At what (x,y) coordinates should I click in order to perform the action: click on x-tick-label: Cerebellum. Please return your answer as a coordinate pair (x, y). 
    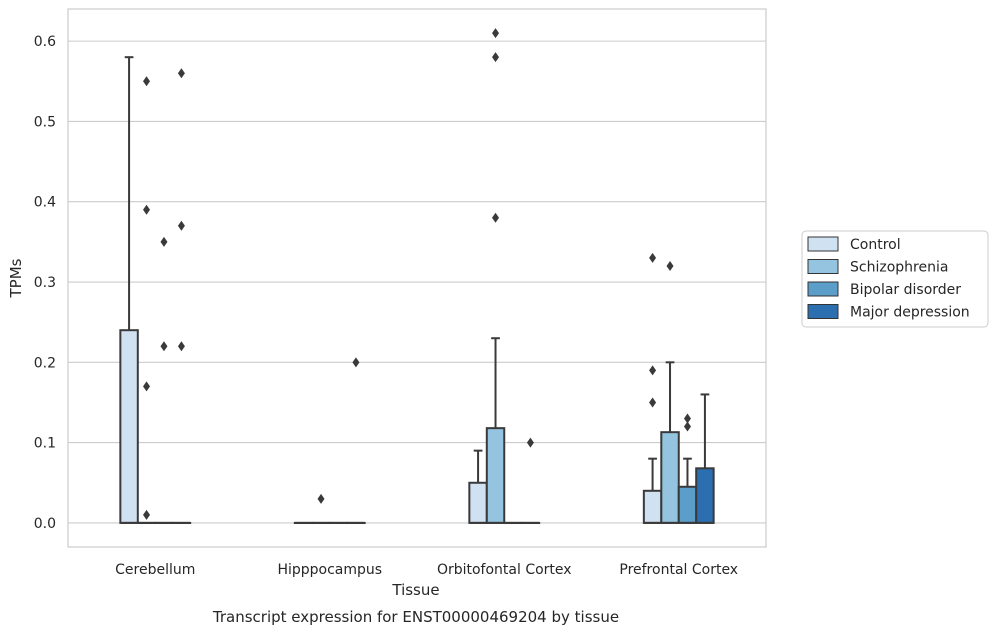
    Looking at the image, I should click on (155, 570).